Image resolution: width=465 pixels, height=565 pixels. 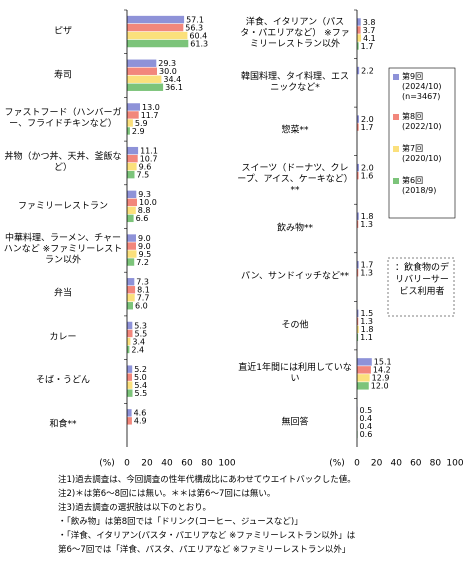 I want to click on value-label: 5.5, so click(x=141, y=333).